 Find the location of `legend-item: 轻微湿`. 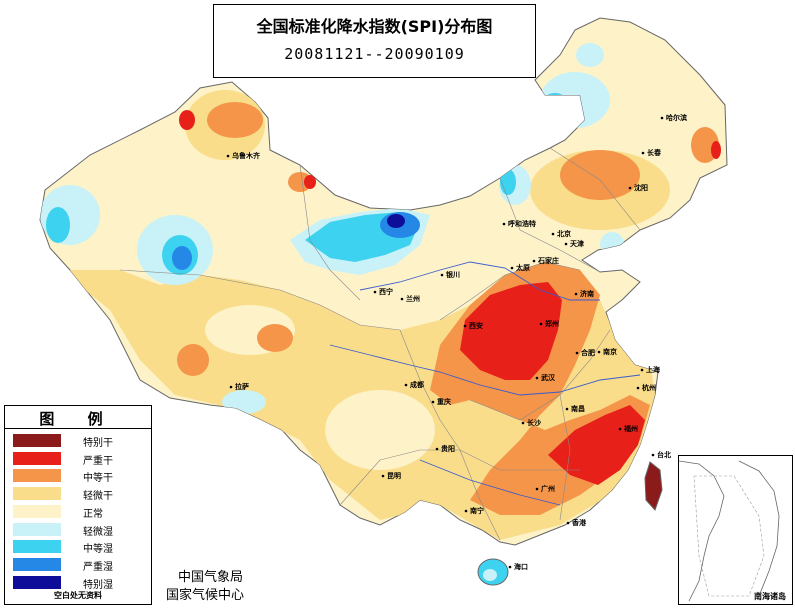

legend-item: 轻微湿 is located at coordinates (80, 530).